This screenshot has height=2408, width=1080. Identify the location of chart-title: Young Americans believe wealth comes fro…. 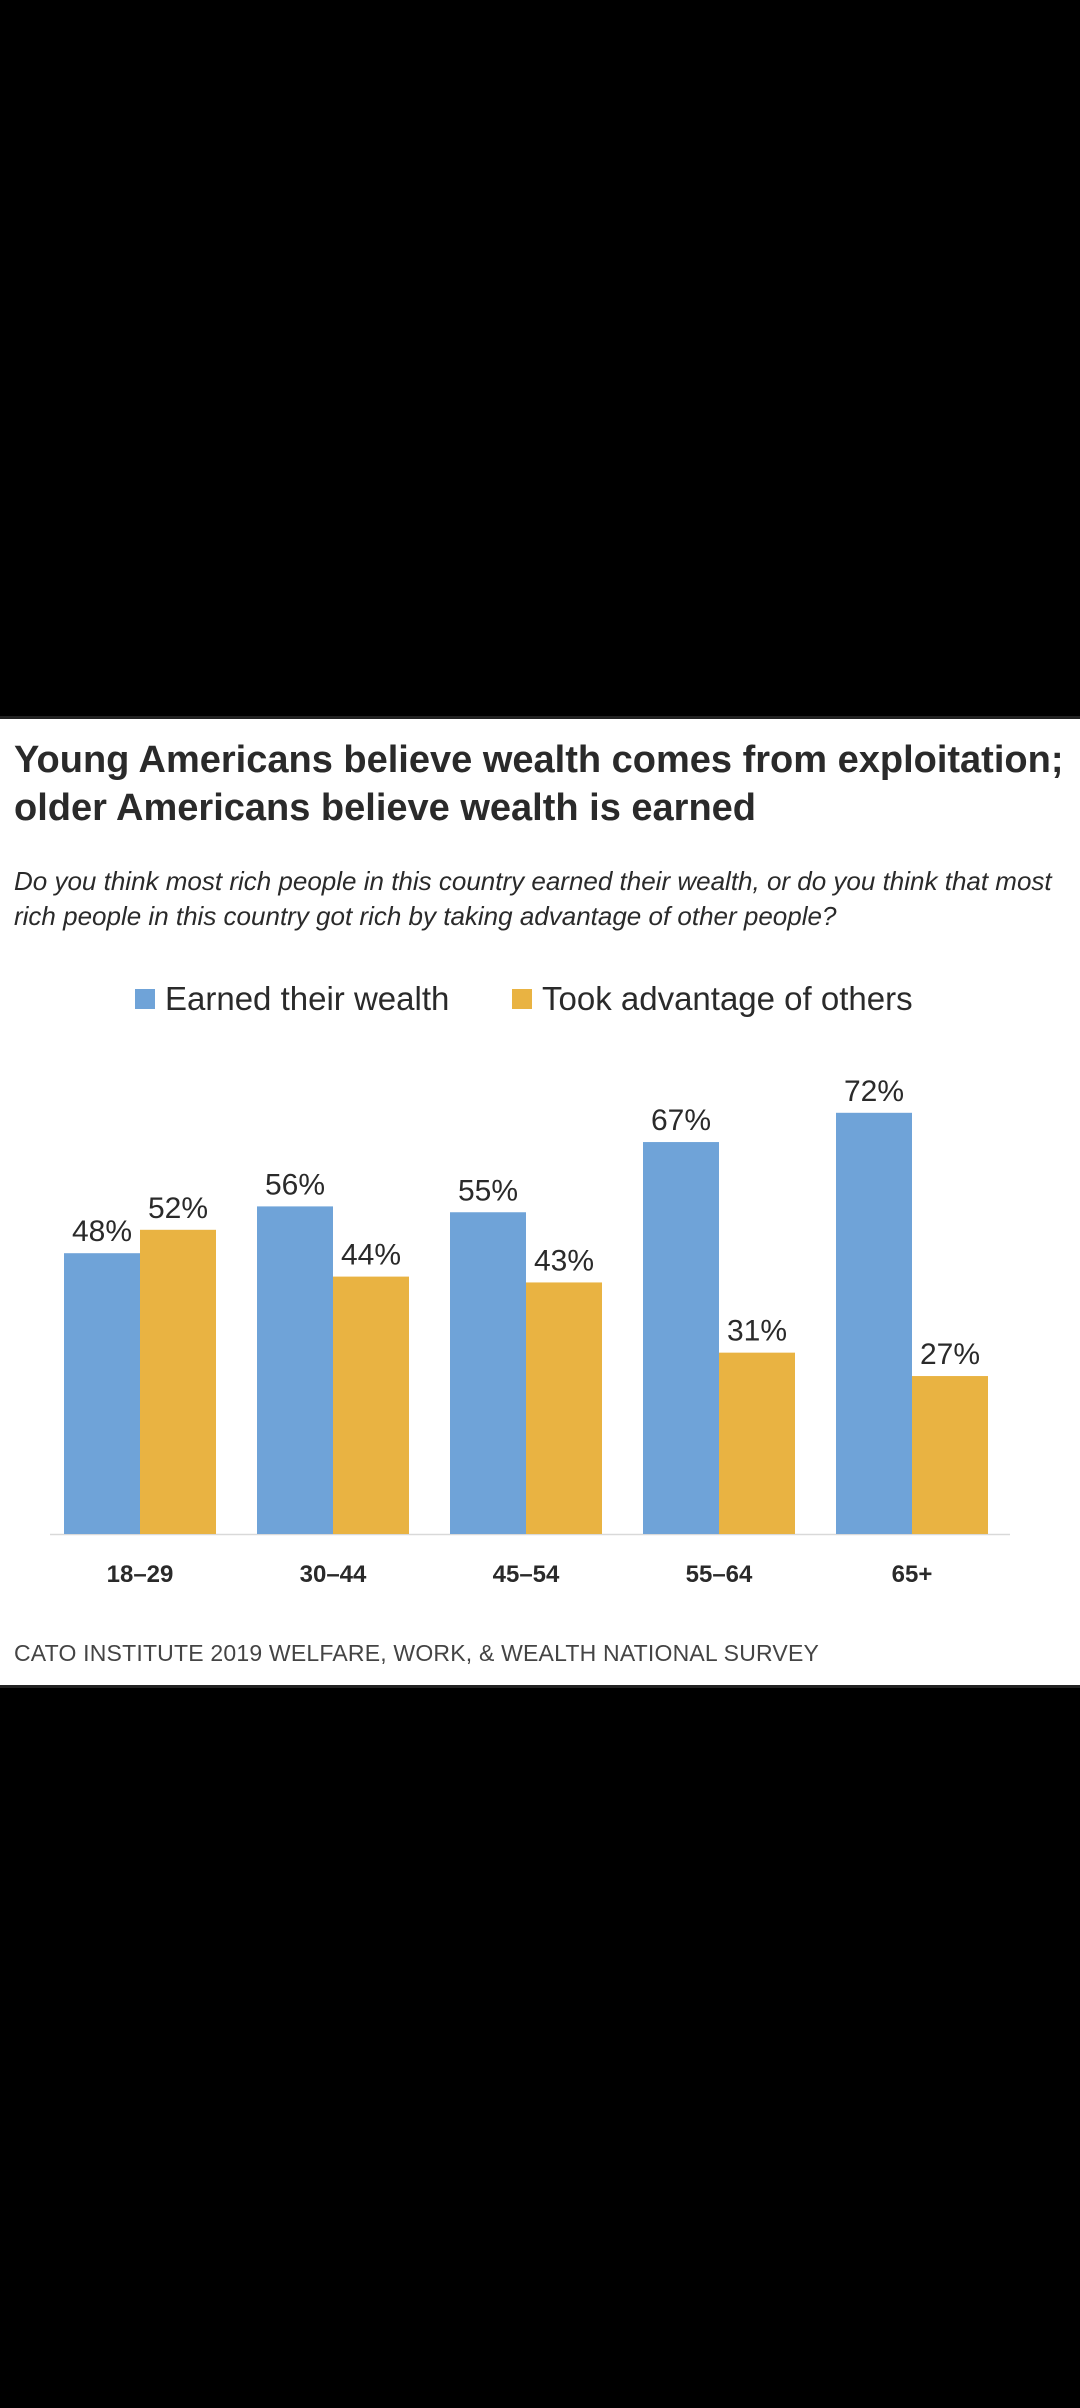
(539, 784).